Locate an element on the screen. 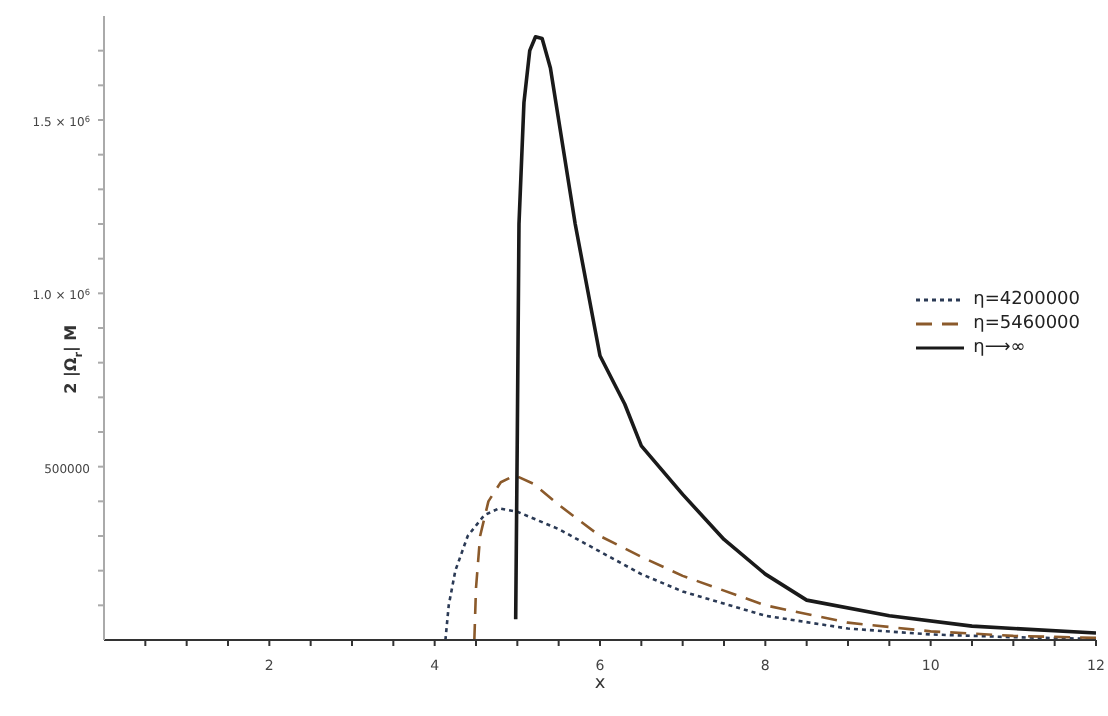 This screenshot has width=1108, height=716. legend-label: η⟶∞ is located at coordinates (999, 348).